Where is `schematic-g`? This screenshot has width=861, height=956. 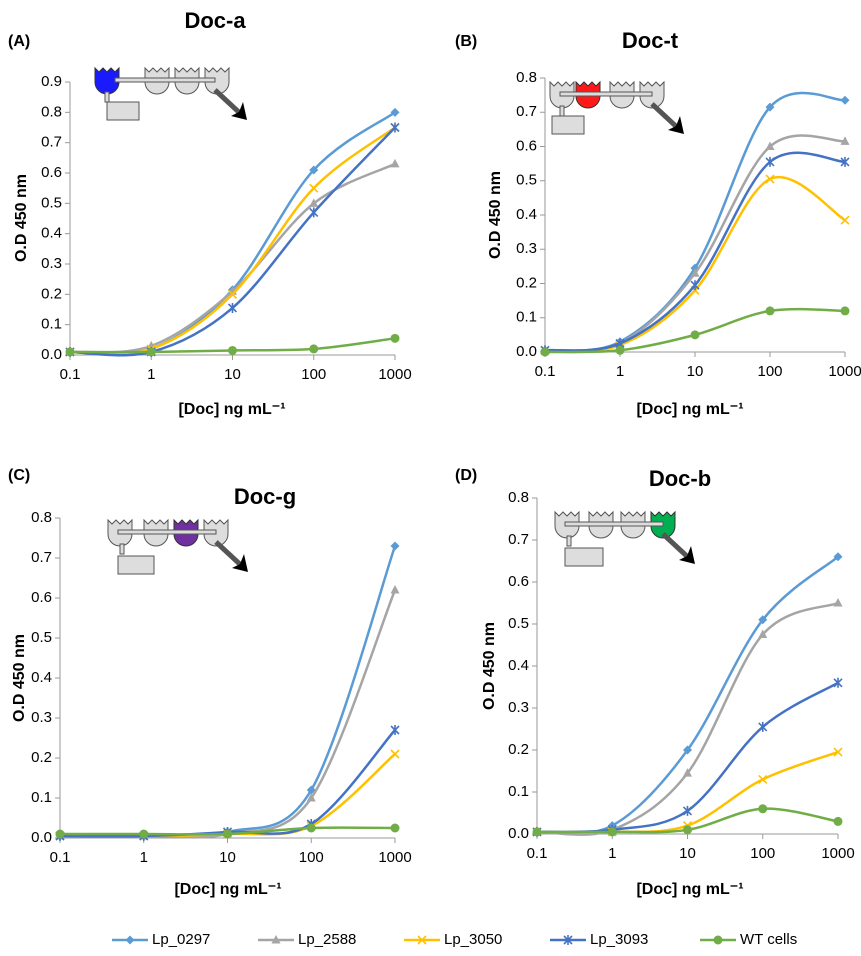
schematic-g is located at coordinates (177, 546).